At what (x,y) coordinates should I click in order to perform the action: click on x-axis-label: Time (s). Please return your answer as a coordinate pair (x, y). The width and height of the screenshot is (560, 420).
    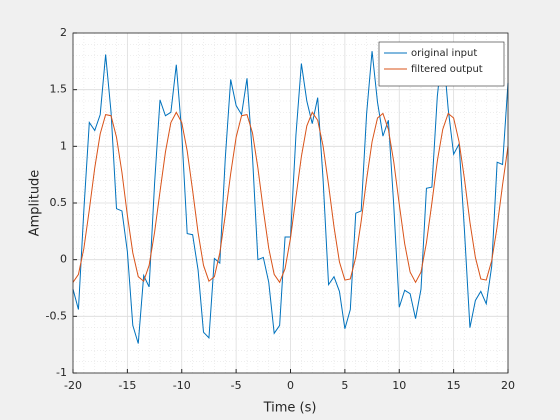
    Looking at the image, I should click on (290, 408).